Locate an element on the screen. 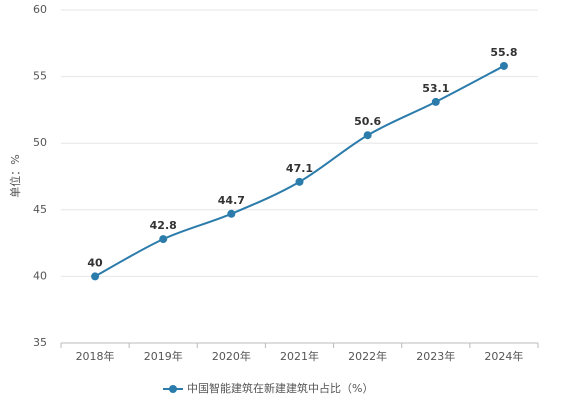 The image size is (569, 402). y-tick-label: 35 is located at coordinates (40, 342).